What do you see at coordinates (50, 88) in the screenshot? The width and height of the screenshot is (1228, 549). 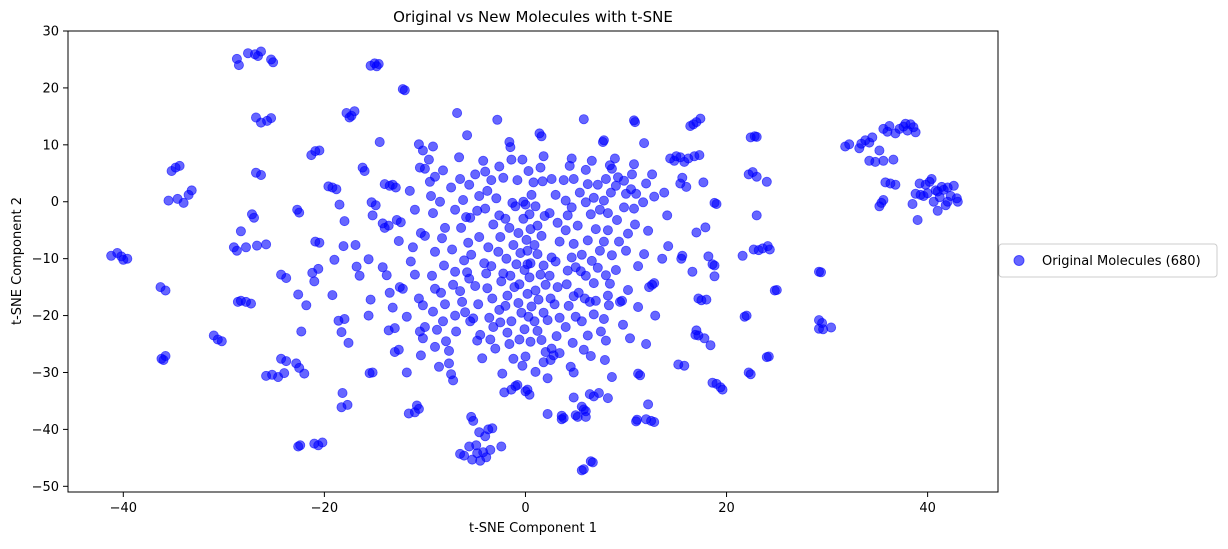 I see `y-tick-label: 20` at bounding box center [50, 88].